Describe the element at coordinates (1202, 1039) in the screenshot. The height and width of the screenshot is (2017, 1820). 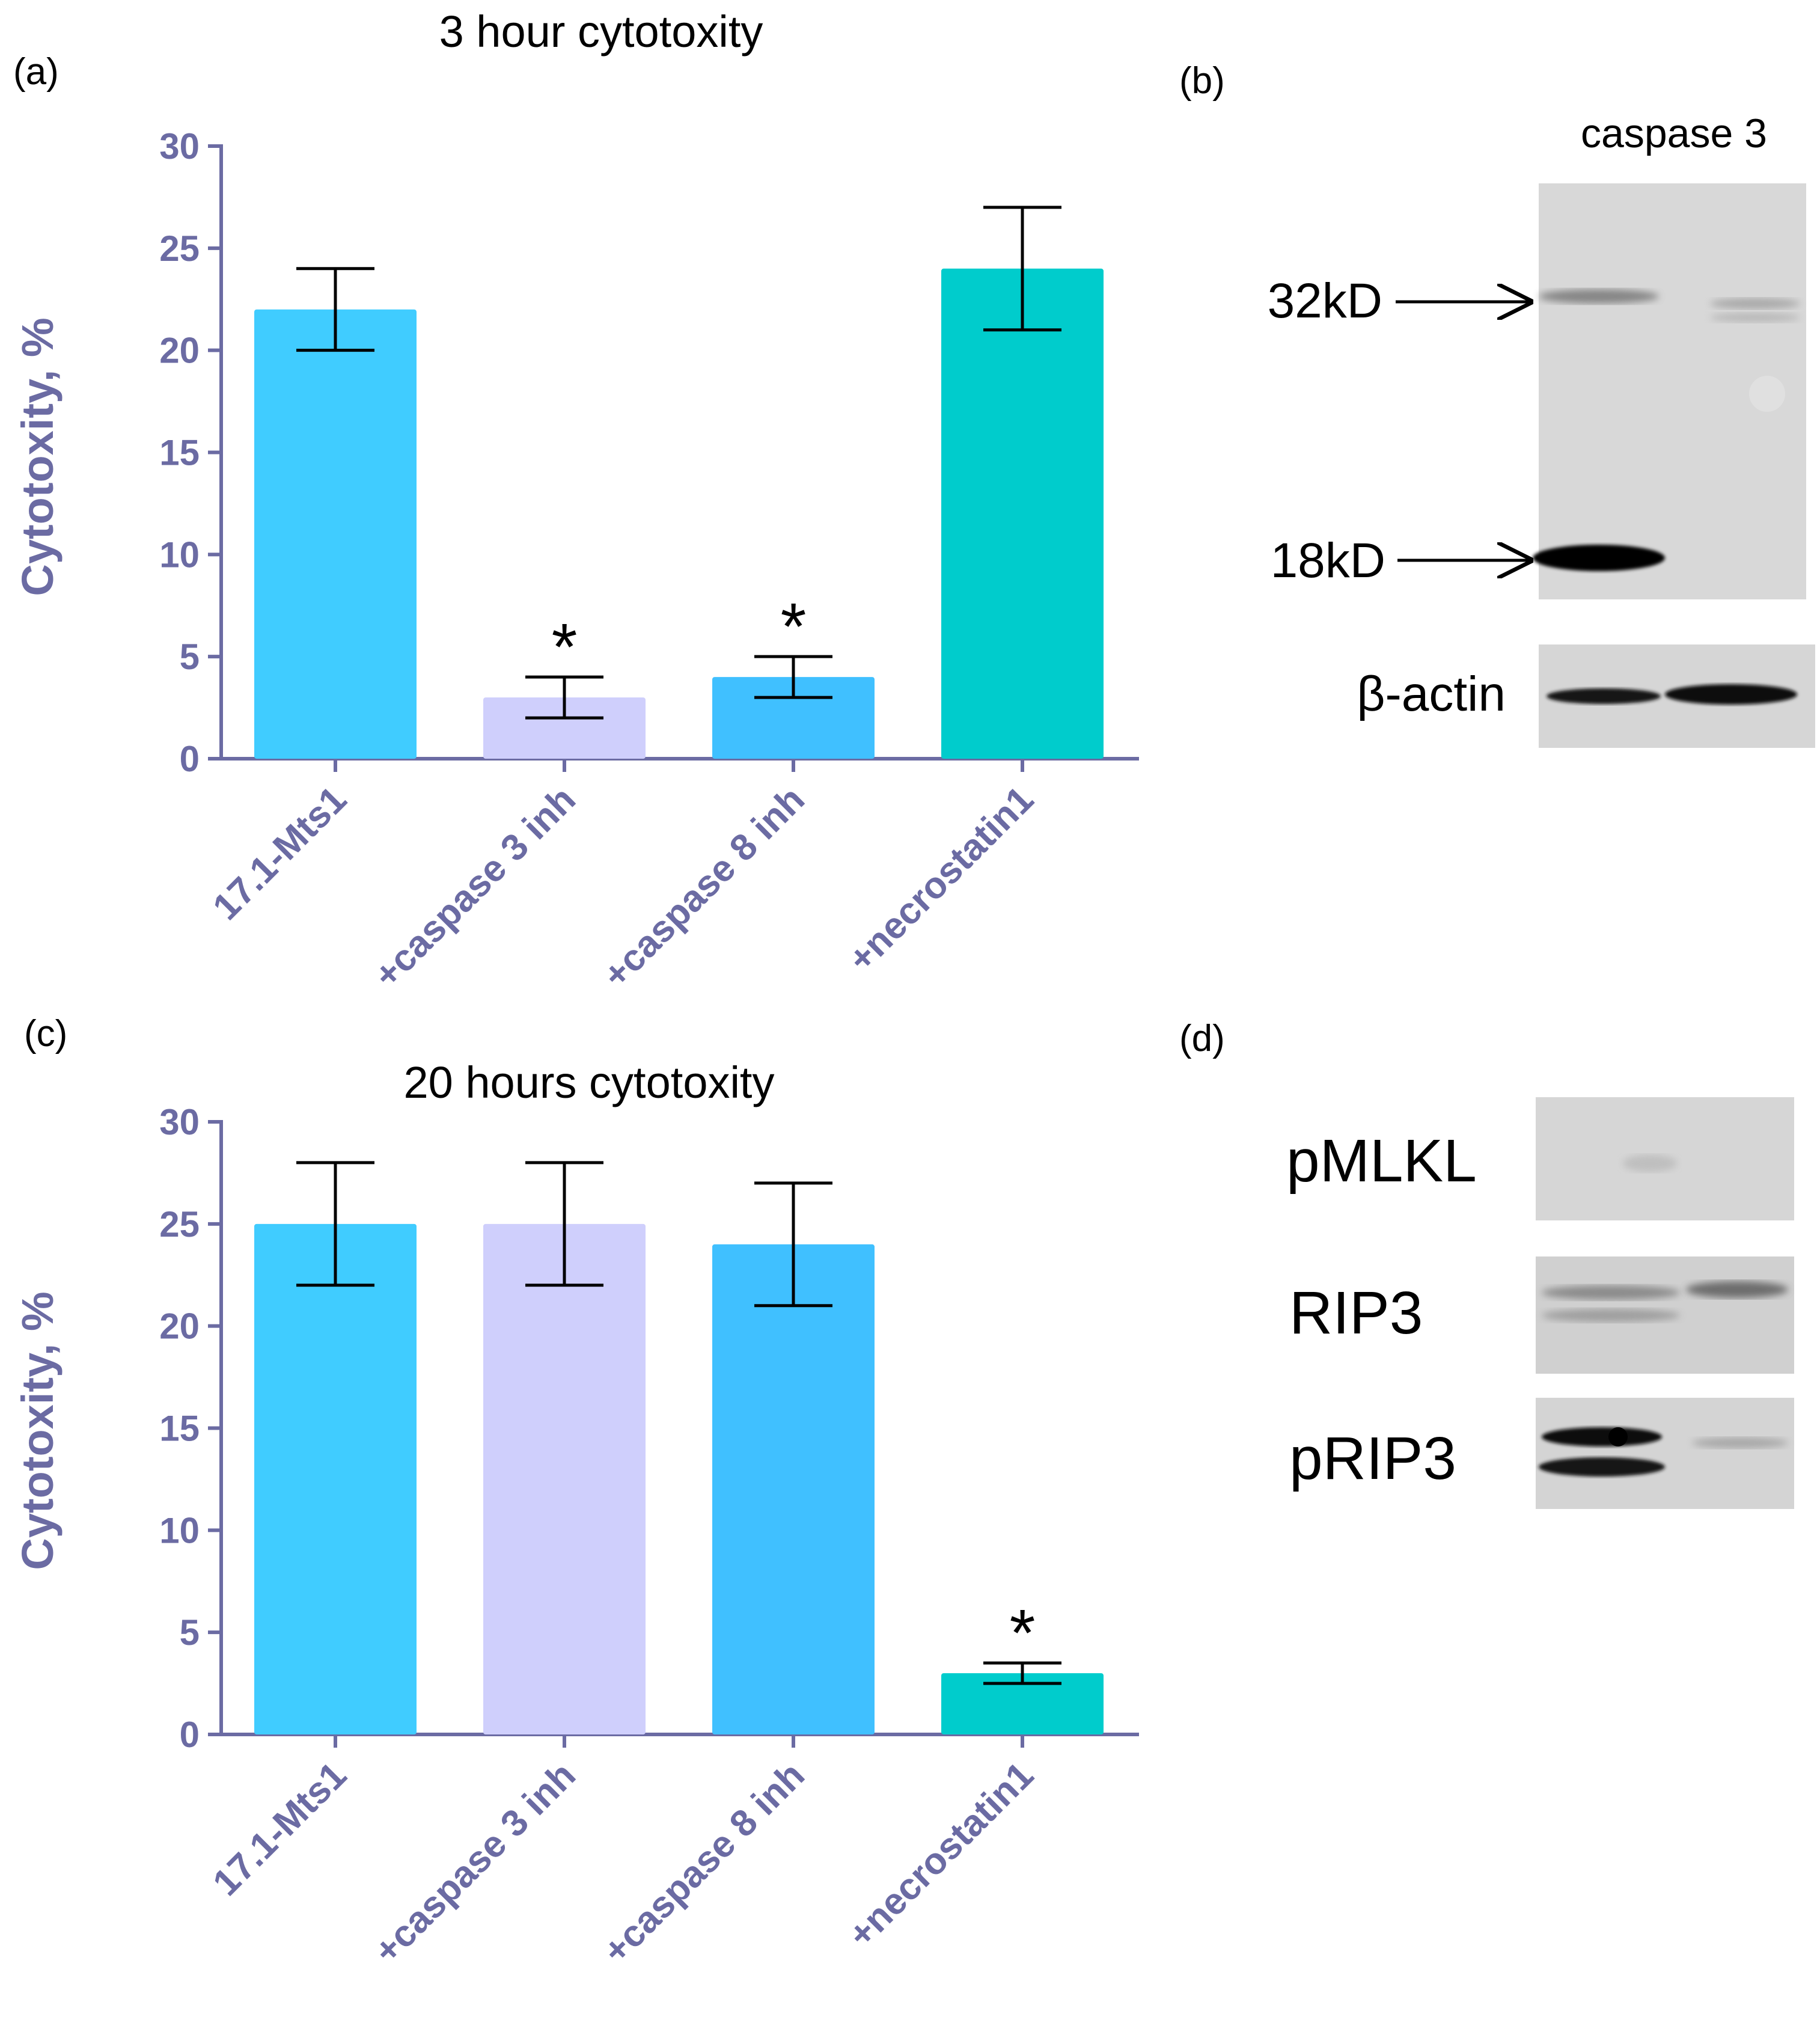
I see `panel-letter-d: (d)` at that location.